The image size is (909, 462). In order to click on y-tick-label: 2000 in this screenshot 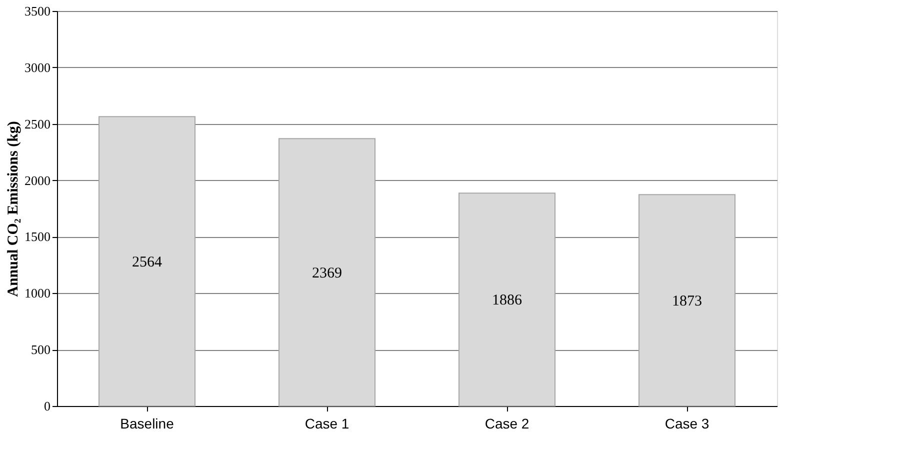, I will do `click(37, 180)`.